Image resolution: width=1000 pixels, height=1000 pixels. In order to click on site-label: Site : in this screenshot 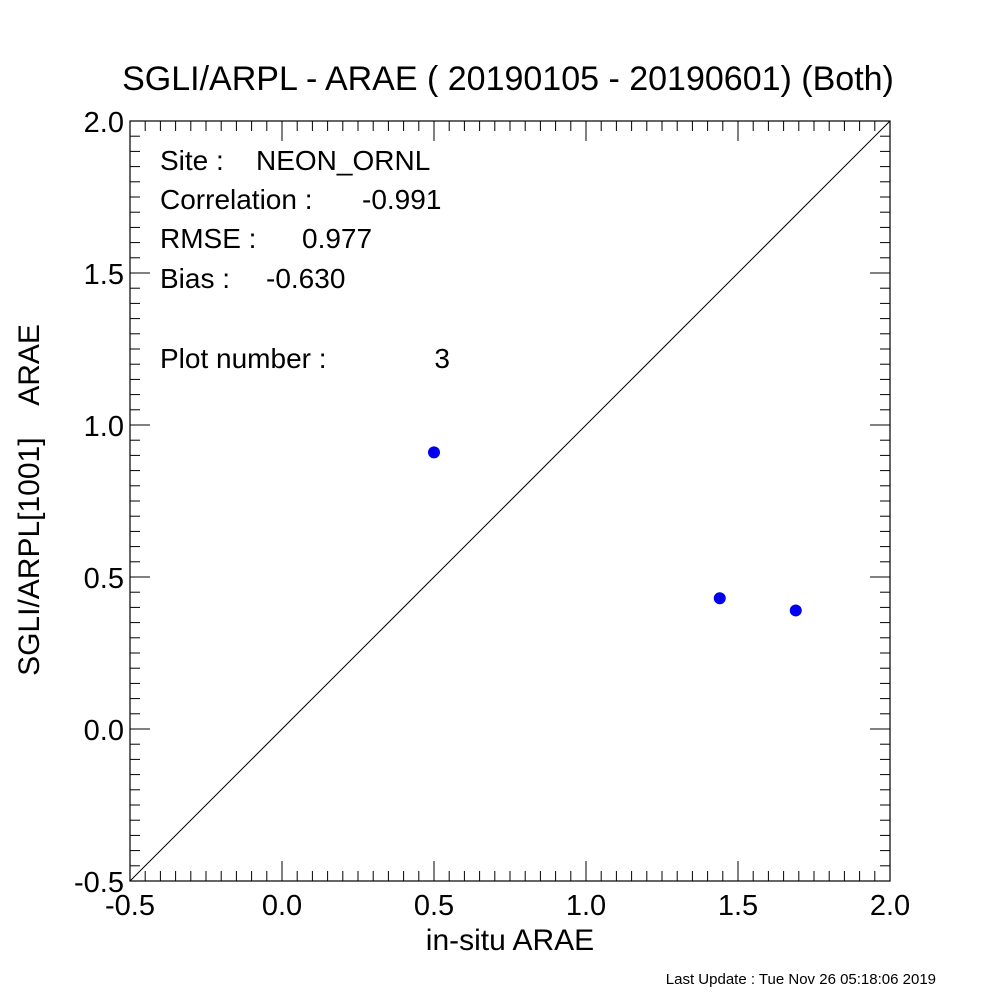, I will do `click(192, 160)`.